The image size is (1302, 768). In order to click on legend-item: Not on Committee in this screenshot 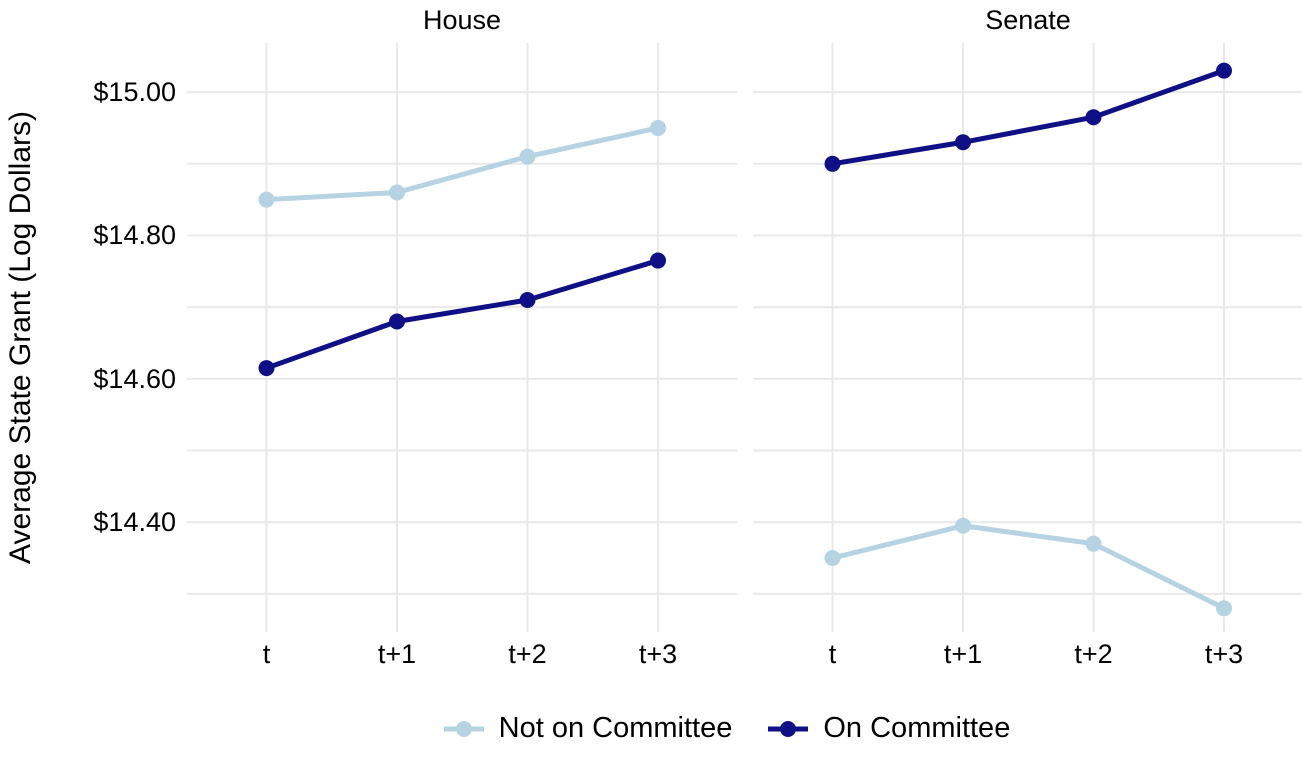, I will do `click(587, 728)`.